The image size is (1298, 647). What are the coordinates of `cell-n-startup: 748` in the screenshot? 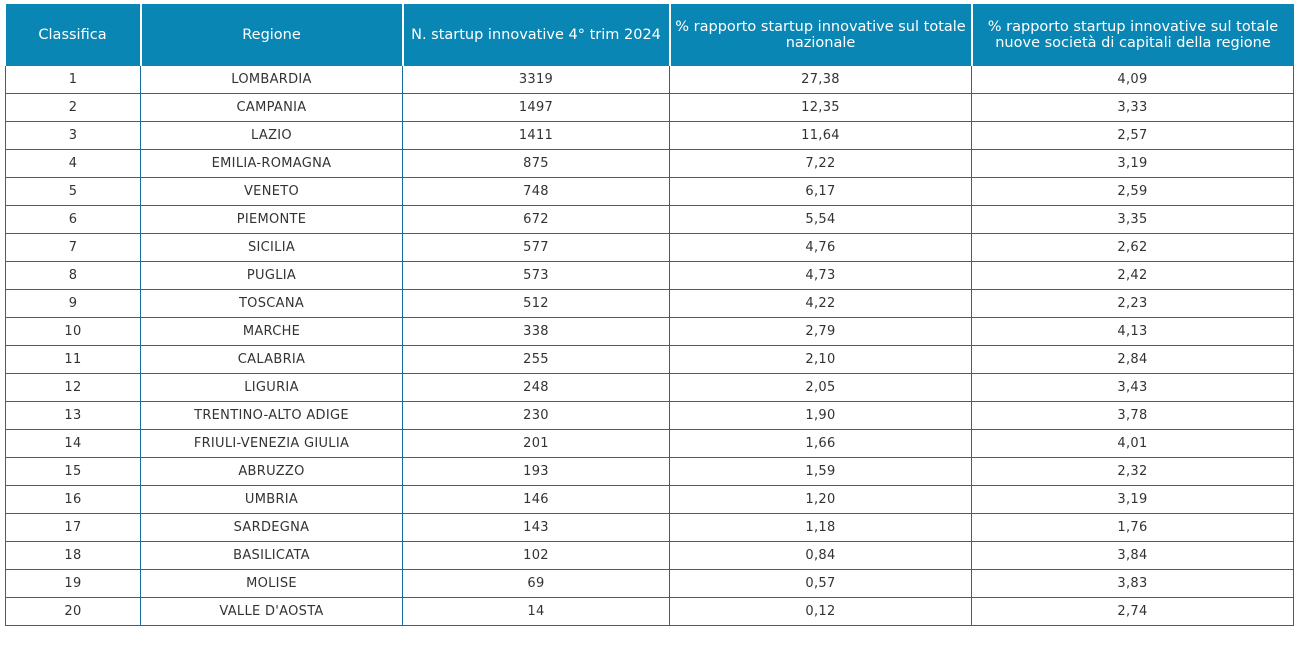 It's located at (536, 191).